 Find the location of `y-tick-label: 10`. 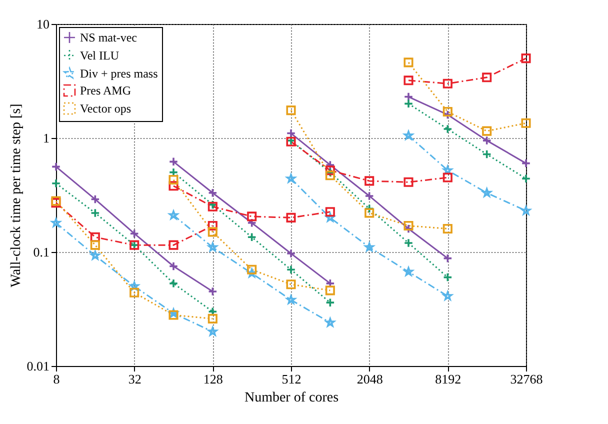

y-tick-label: 10 is located at coordinates (43, 24).